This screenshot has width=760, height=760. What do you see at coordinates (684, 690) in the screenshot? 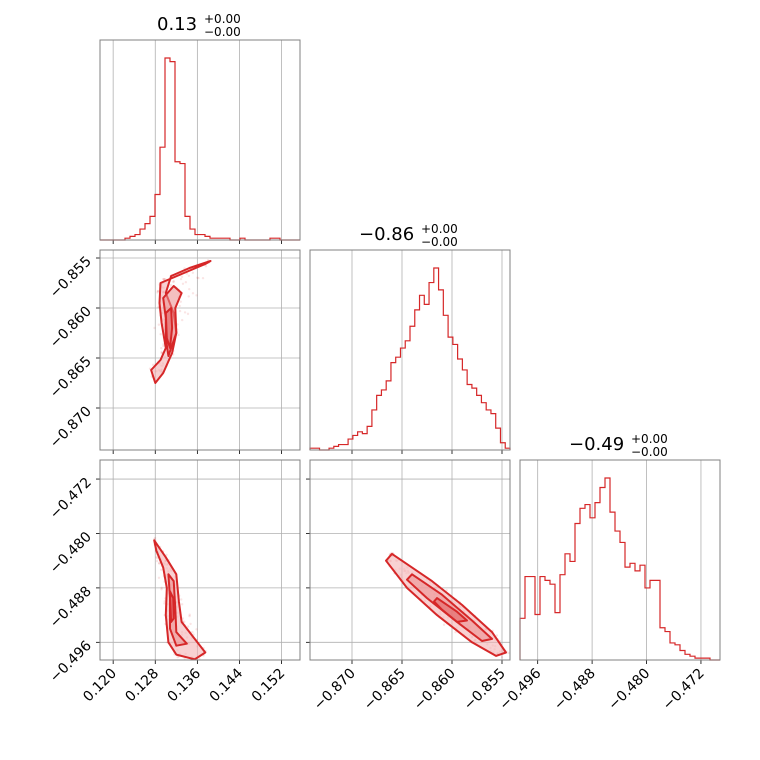
I see `x-tick-label-2-3: −0.472` at bounding box center [684, 690].